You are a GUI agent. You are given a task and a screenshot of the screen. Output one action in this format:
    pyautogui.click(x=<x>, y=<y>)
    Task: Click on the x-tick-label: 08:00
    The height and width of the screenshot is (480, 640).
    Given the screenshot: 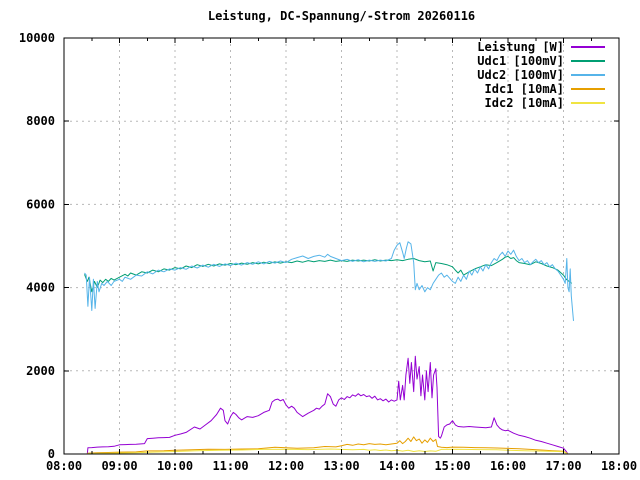 What is the action you would take?
    pyautogui.click(x=64, y=466)
    